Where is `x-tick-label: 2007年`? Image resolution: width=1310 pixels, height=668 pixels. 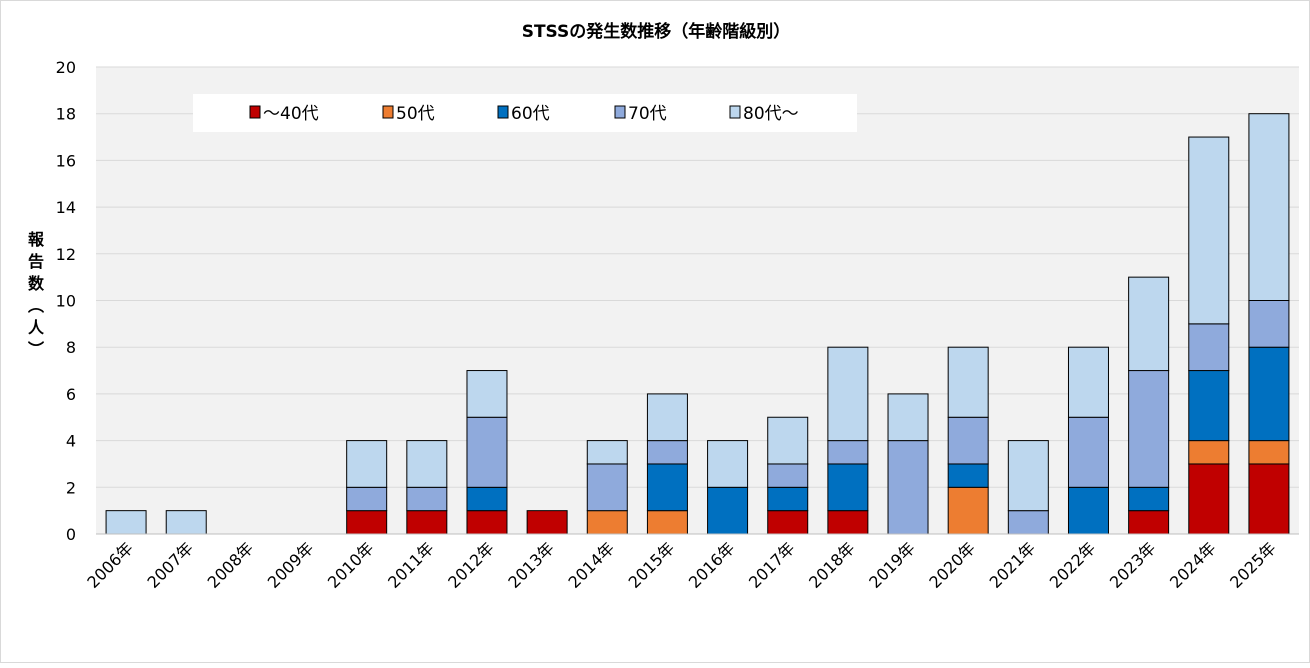 x-tick-label: 2007年 is located at coordinates (171, 565).